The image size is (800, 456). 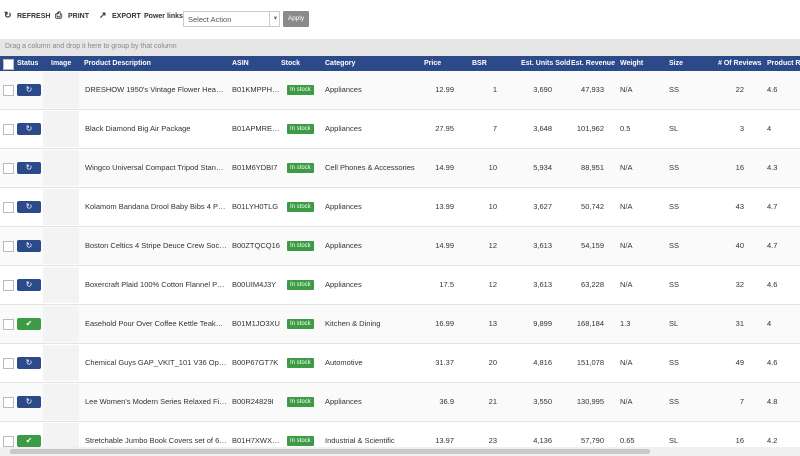 What do you see at coordinates (772, 89) in the screenshot?
I see `cell: 4.6` at bounding box center [772, 89].